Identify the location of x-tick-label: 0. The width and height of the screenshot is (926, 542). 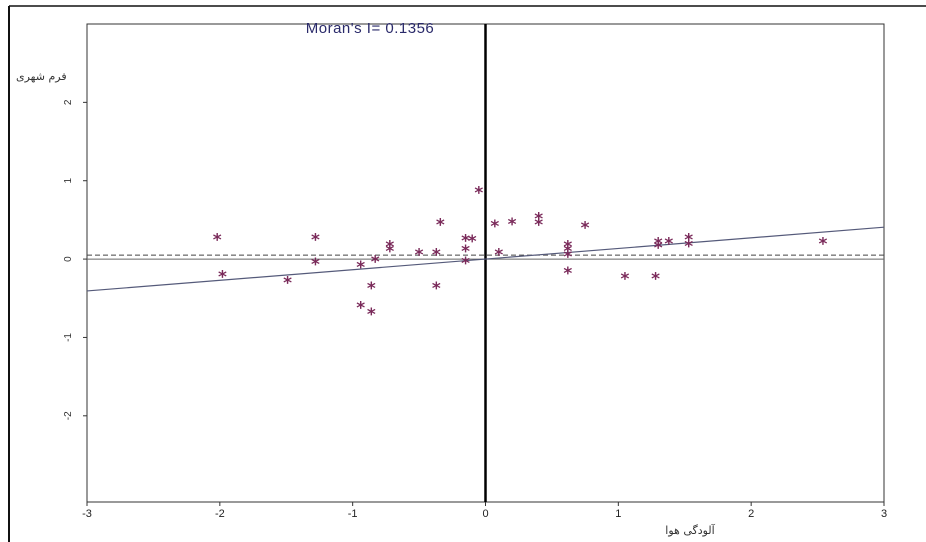
(485, 514).